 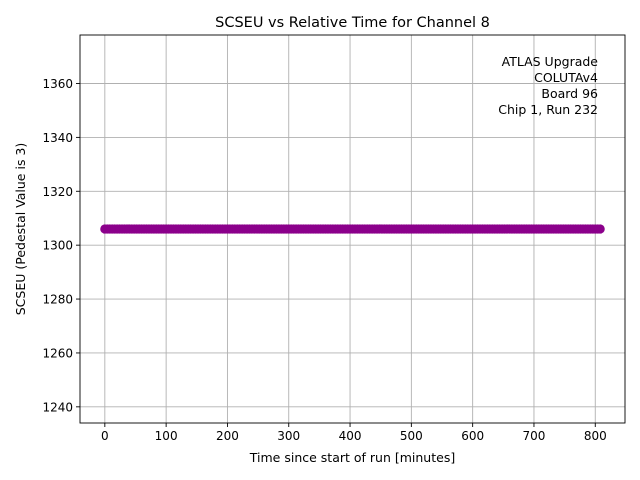 What do you see at coordinates (600, 229) in the screenshot?
I see `data-point` at bounding box center [600, 229].